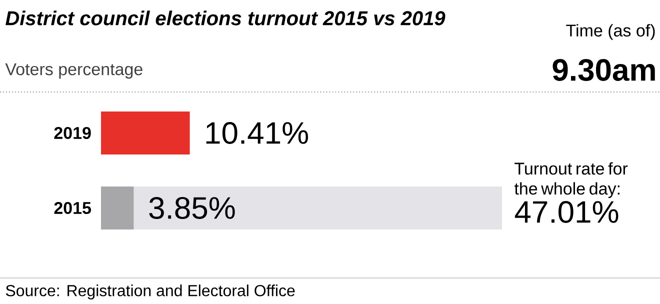  I want to click on data-label: 10.41%, so click(257, 133).